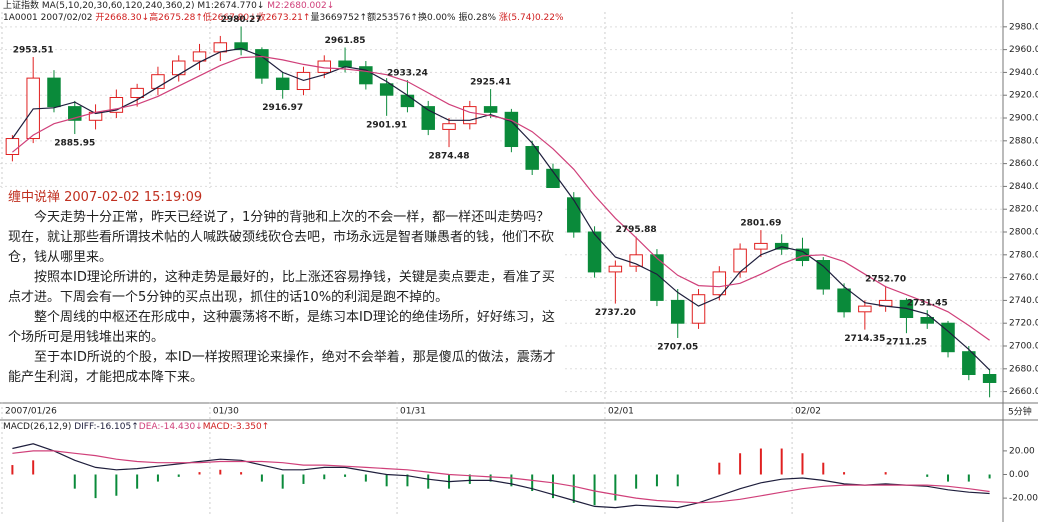 Image resolution: width=1038 pixels, height=522 pixels. Describe the element at coordinates (230, 6) in the screenshot. I see `header-text: M1:2674.770↓` at that location.